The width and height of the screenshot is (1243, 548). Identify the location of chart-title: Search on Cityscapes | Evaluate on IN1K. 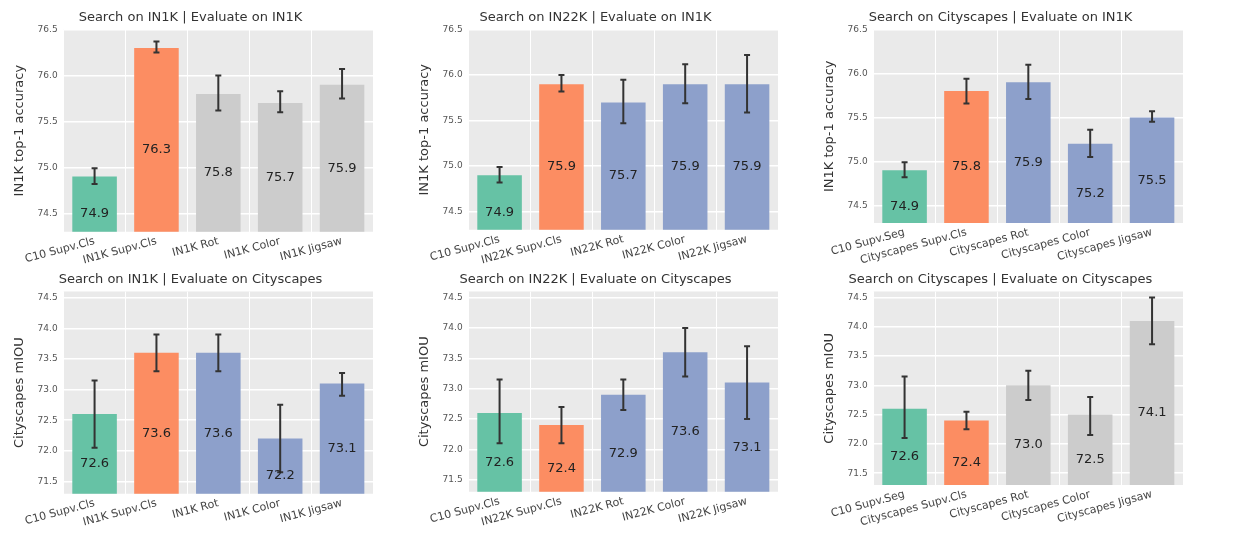
(1000, 17).